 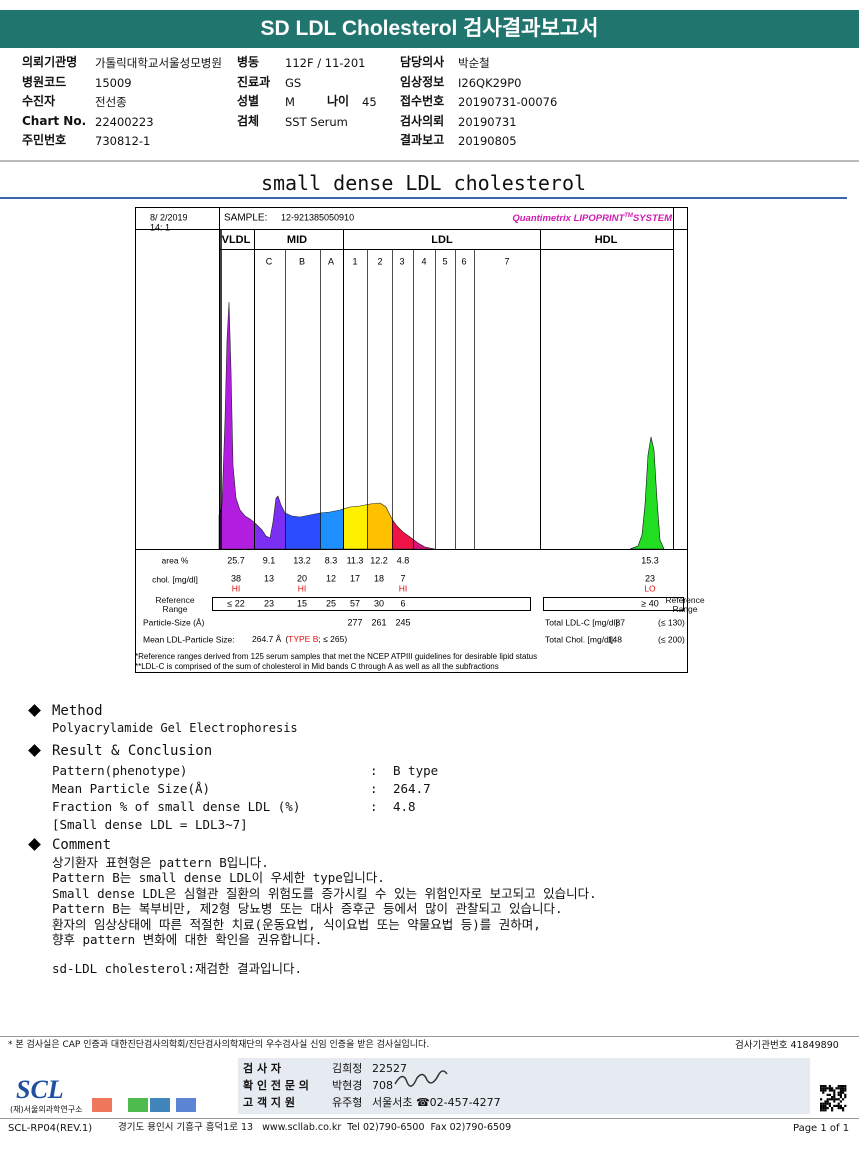 What do you see at coordinates (302, 578) in the screenshot?
I see `chol-value: 20` at bounding box center [302, 578].